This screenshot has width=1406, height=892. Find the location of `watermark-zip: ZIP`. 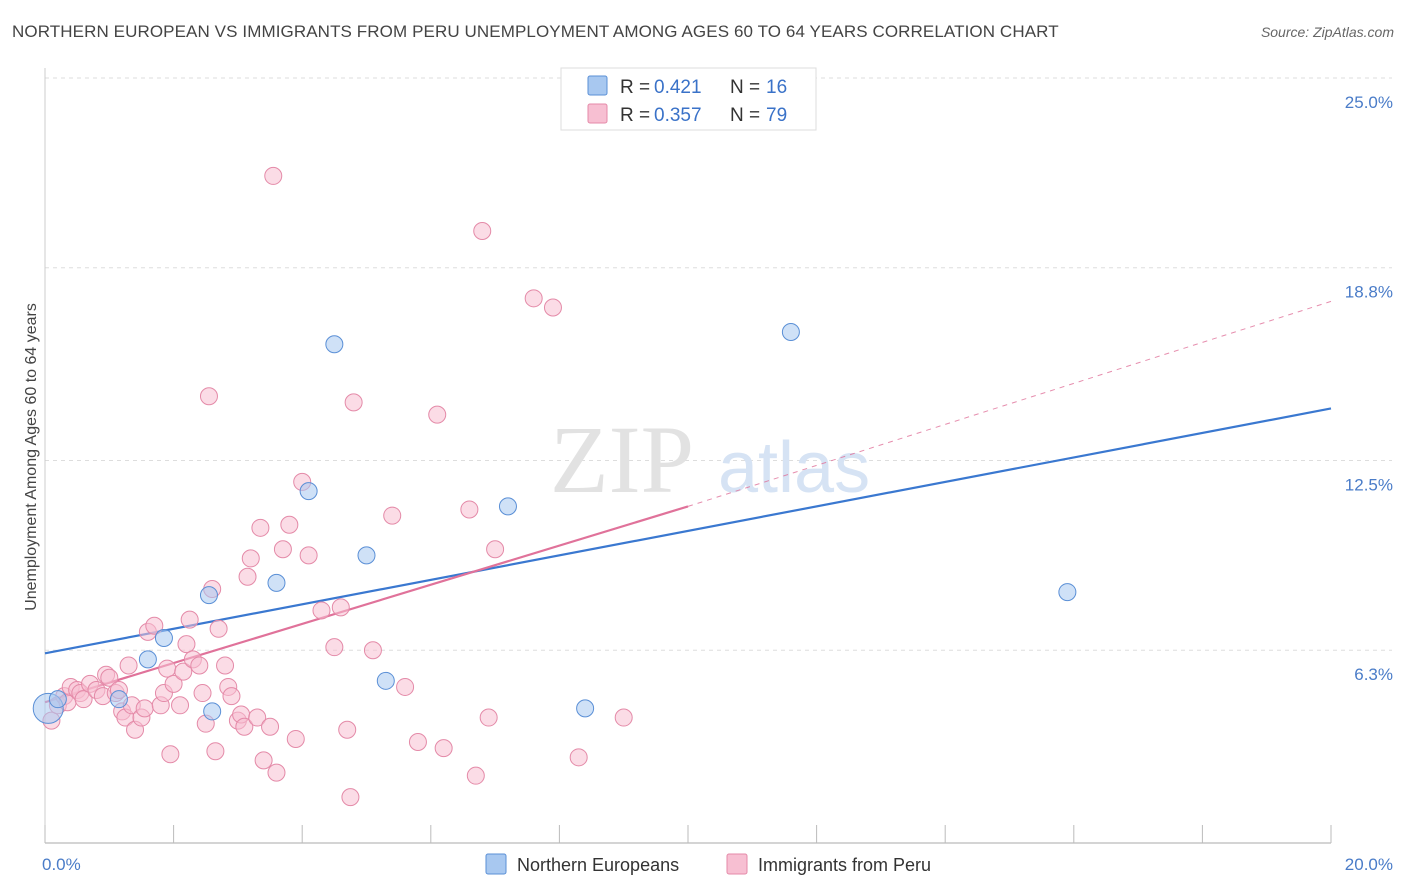

watermark-zip: ZIP is located at coordinates (622, 459).